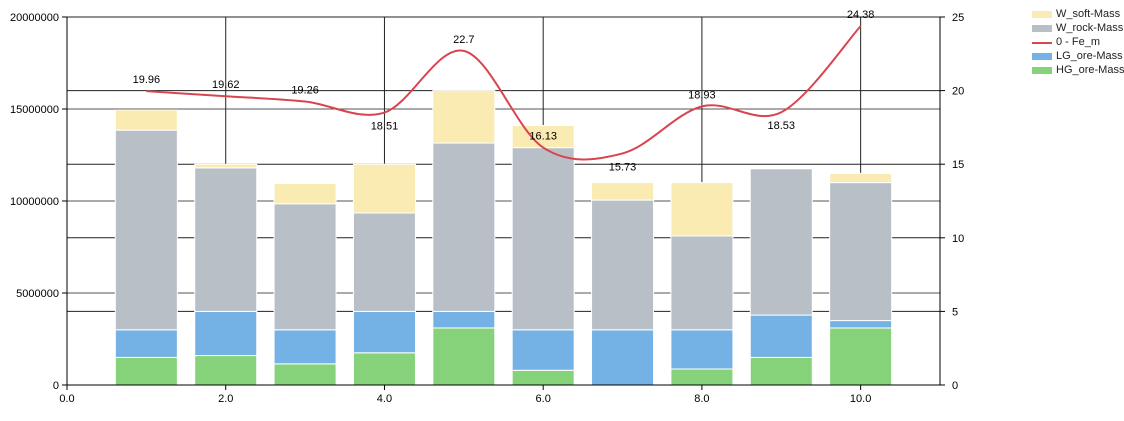 This screenshot has height=421, width=1124. What do you see at coordinates (463, 40) in the screenshot?
I see `data-label: 22.7` at bounding box center [463, 40].